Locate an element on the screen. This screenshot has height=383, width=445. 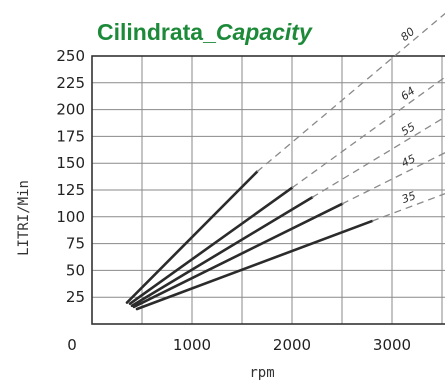
x-tick-label: 2000 is located at coordinates (292, 345).